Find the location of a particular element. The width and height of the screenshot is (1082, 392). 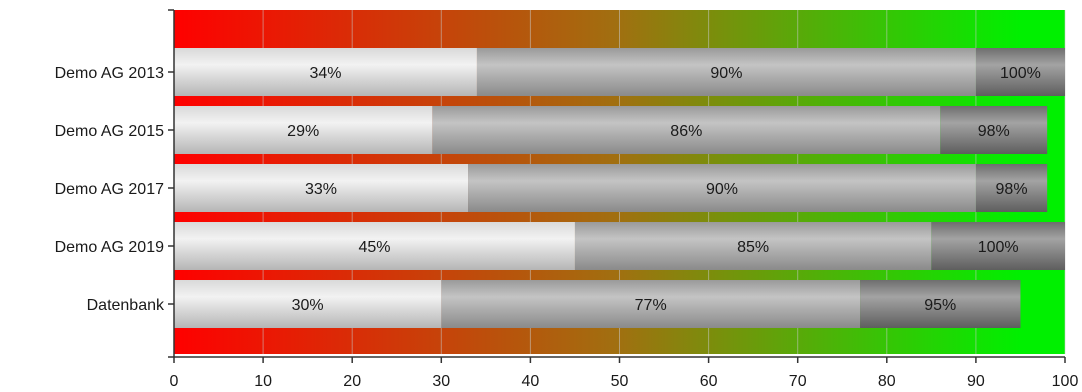

x-tick-label: 50 is located at coordinates (620, 381).